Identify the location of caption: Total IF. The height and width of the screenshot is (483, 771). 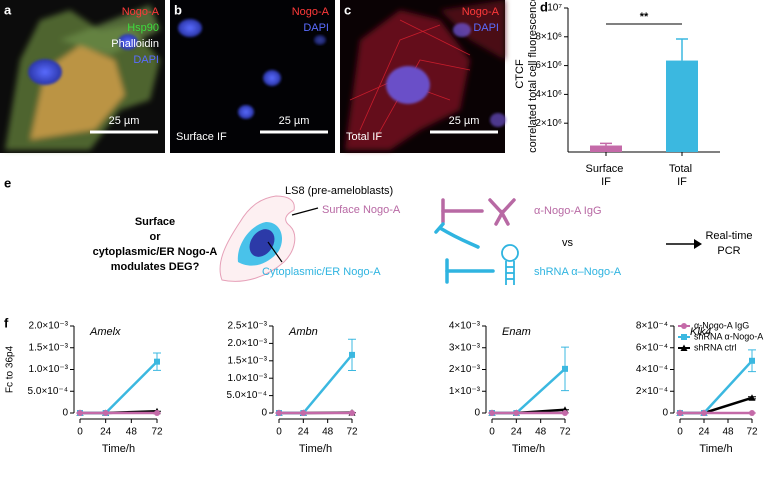
(364, 137).